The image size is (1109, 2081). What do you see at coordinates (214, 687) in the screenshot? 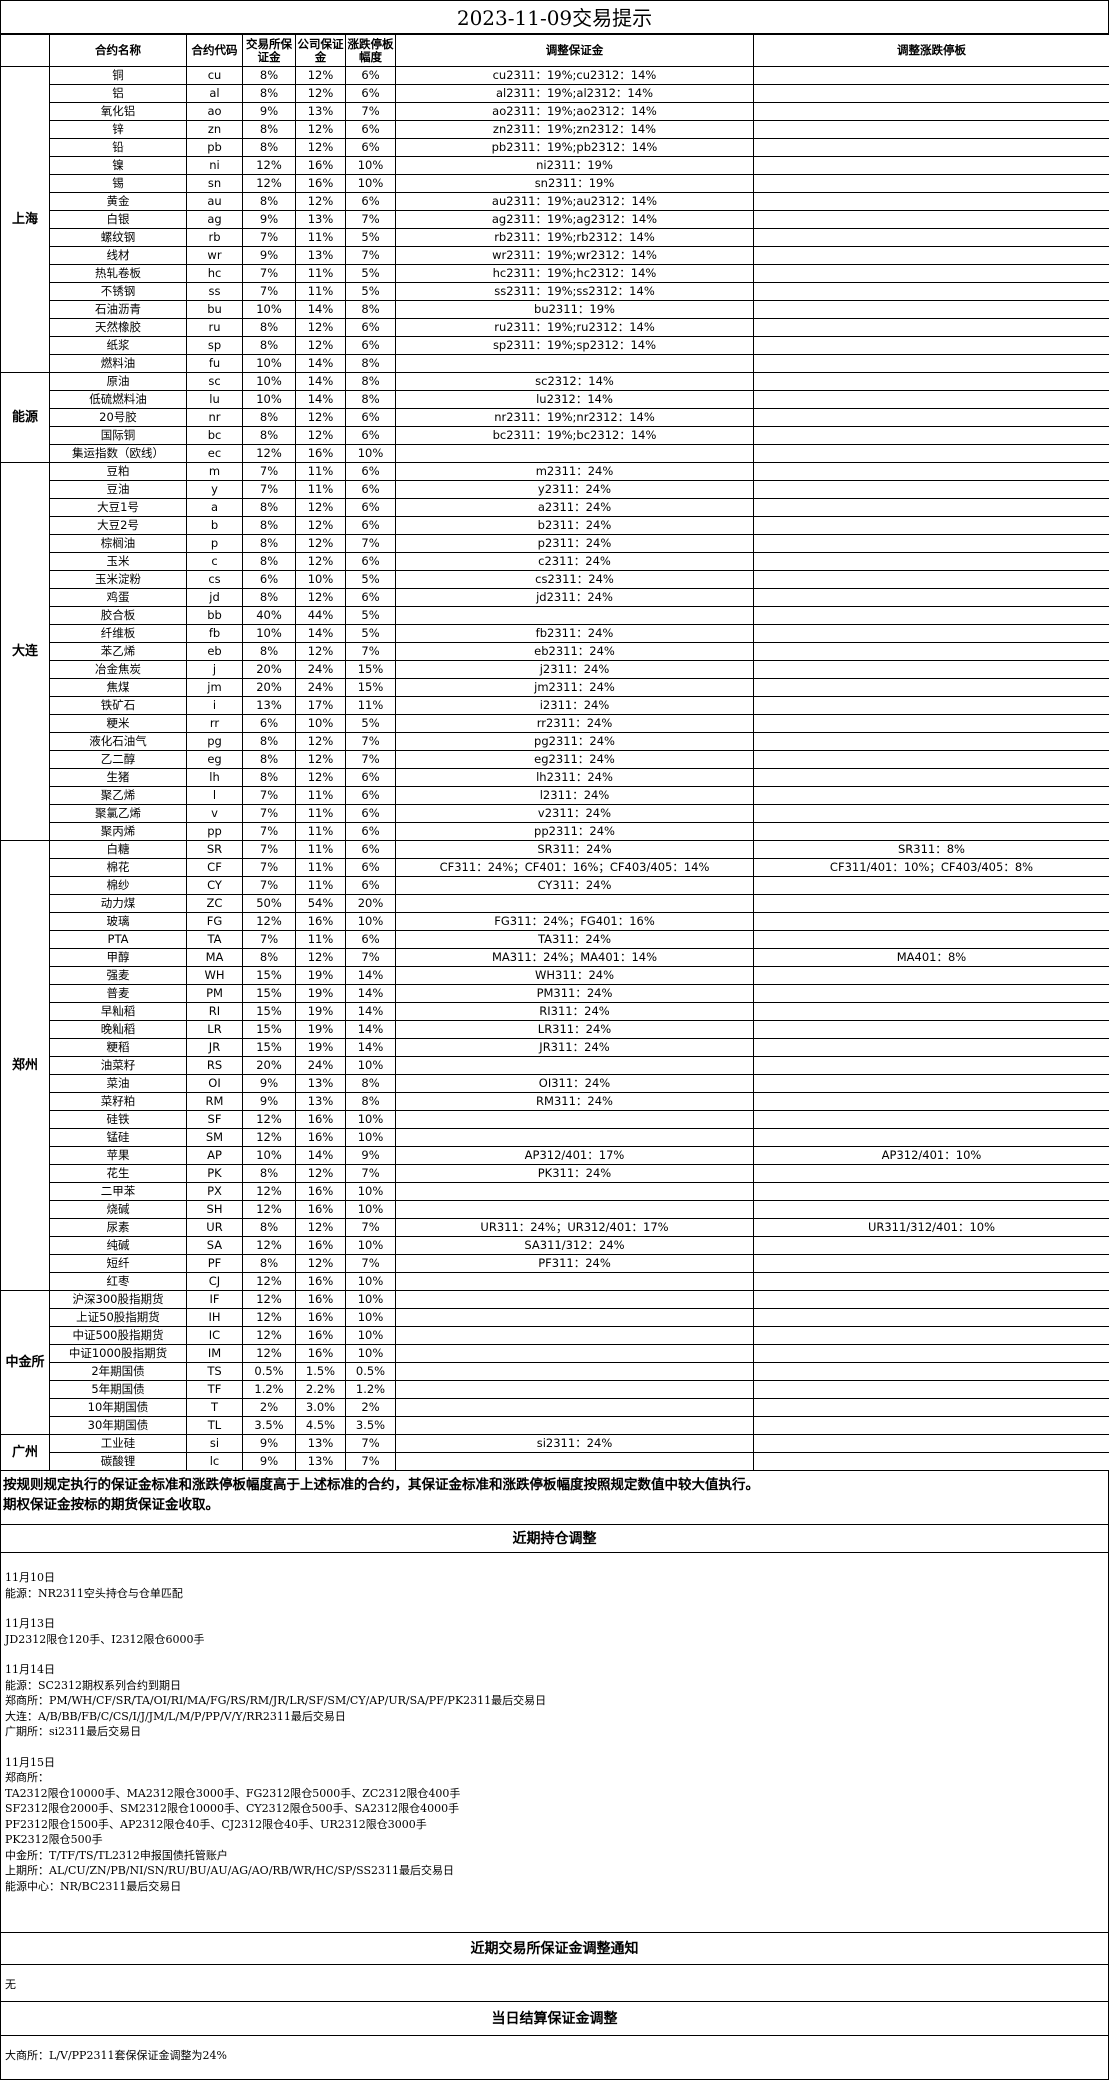
I see `table-cell: jm` at bounding box center [214, 687].